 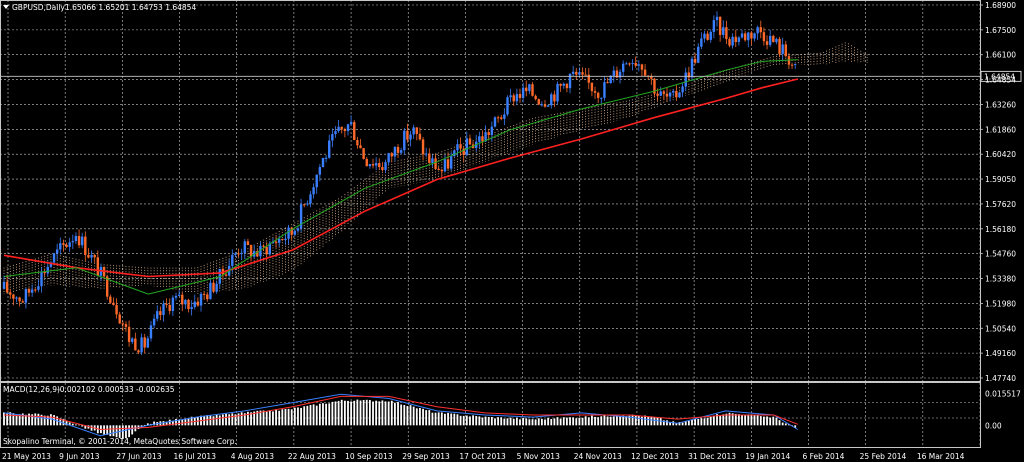 What do you see at coordinates (79, 456) in the screenshot?
I see `x-tick-label: 9 Jun 2013` at bounding box center [79, 456].